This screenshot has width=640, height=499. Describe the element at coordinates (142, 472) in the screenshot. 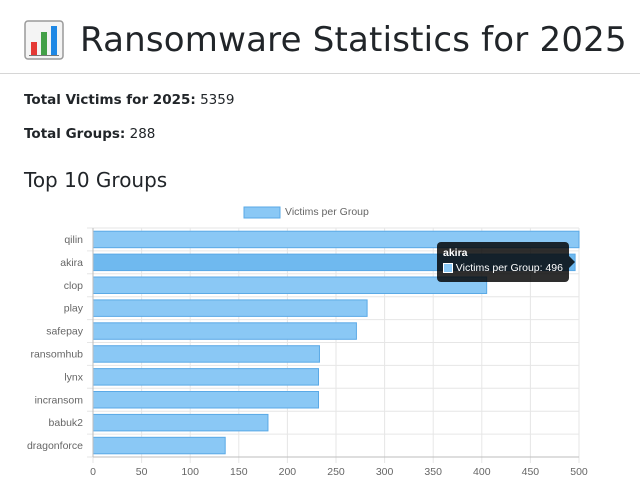

I see `x-tick-label: 50` at that location.